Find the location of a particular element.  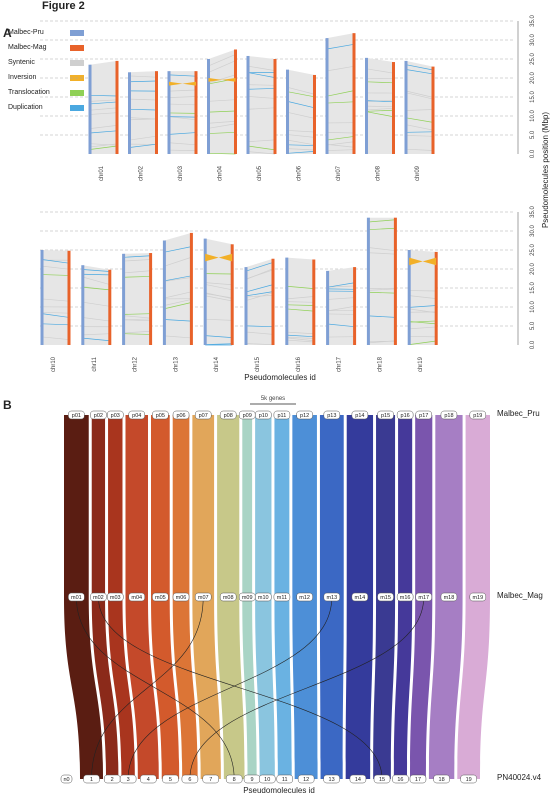

bottom-label: 12 is located at coordinates (306, 780).